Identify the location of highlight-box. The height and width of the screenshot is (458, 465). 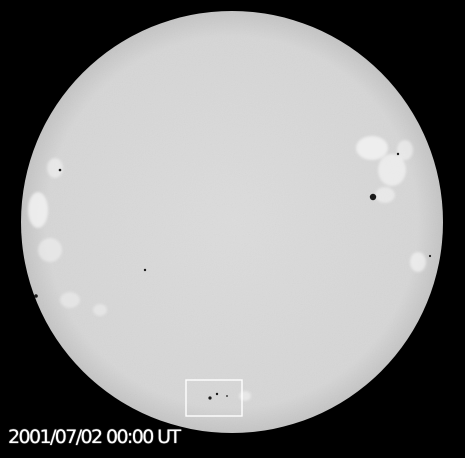
(214, 398).